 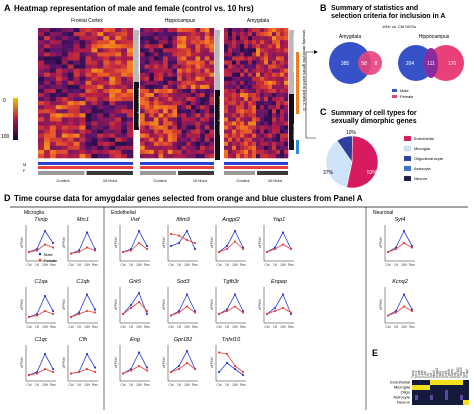 What do you see at coordinates (323, 112) in the screenshot?
I see `panel-c-letter: C` at bounding box center [323, 112].